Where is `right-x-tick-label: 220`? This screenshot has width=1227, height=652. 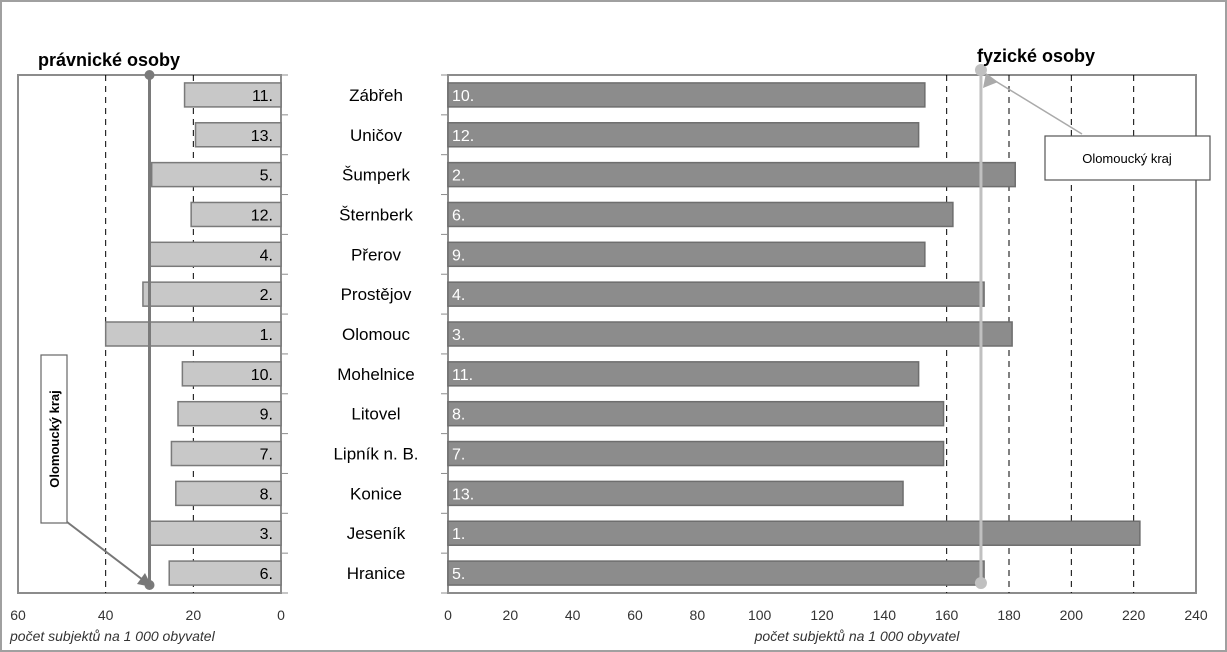 right-x-tick-label: 220 is located at coordinates (1134, 615).